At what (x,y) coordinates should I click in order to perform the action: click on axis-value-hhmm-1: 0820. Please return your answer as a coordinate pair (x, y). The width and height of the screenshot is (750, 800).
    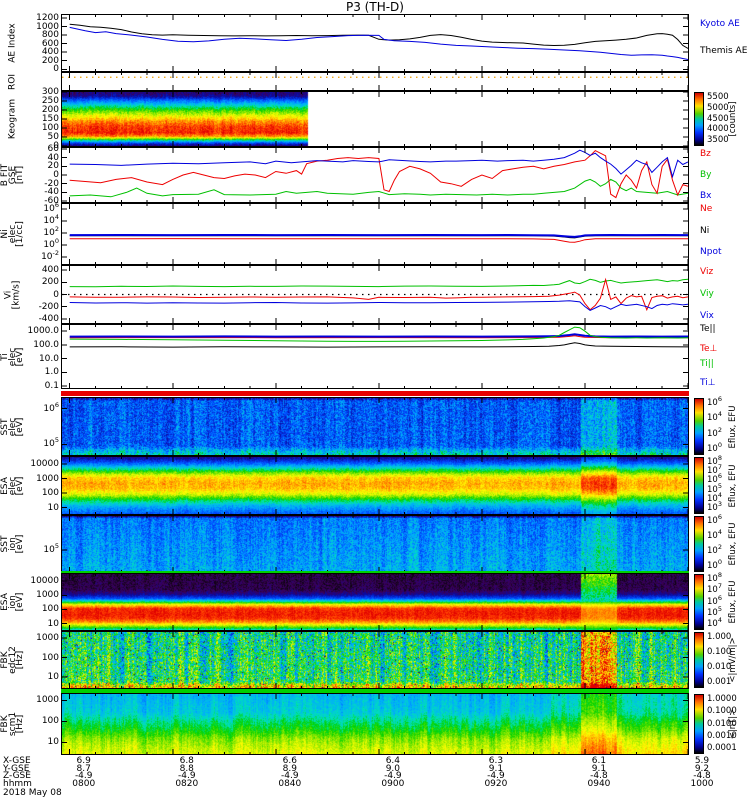
    Looking at the image, I should click on (187, 784).